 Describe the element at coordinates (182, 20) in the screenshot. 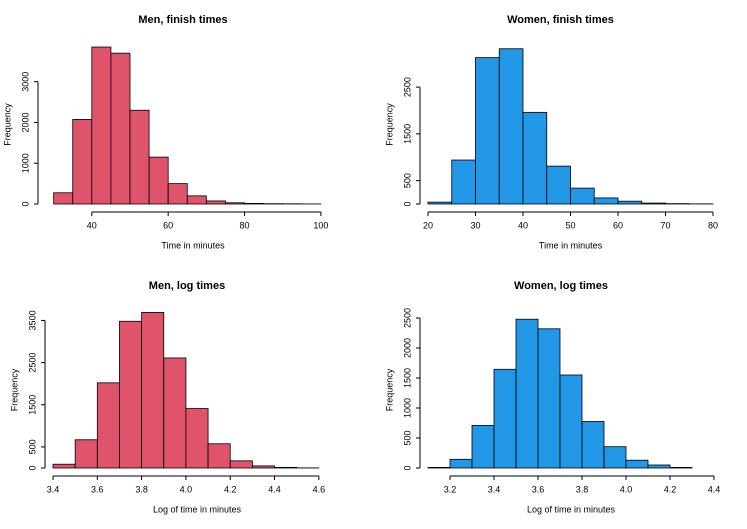

I see `chart-title: Men, finish times` at that location.